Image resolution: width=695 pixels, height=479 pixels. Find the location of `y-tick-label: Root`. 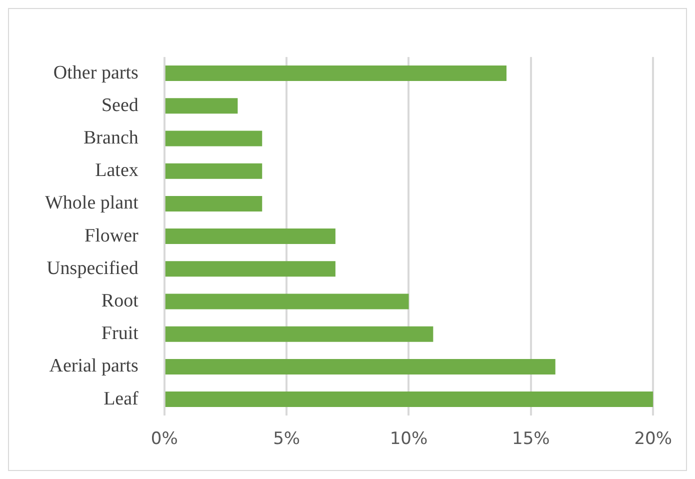

y-tick-label: Root is located at coordinates (120, 301).